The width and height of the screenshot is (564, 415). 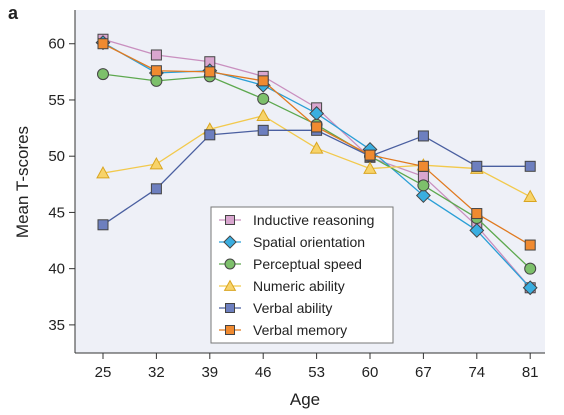 What do you see at coordinates (316, 372) in the screenshot?
I see `x-tick-label-53: 53` at bounding box center [316, 372].